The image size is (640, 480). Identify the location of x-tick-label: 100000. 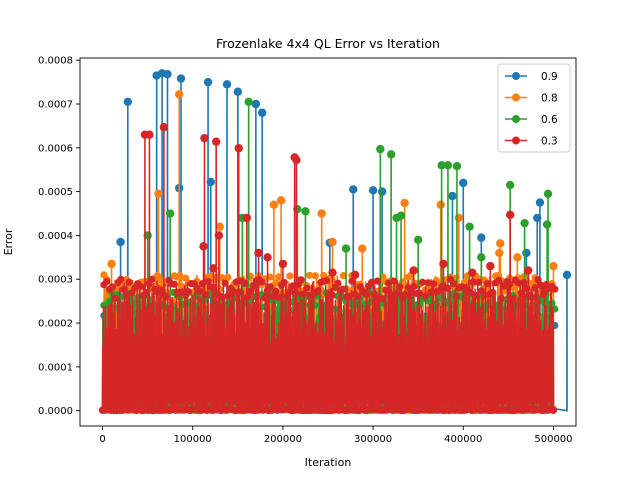
(193, 439).